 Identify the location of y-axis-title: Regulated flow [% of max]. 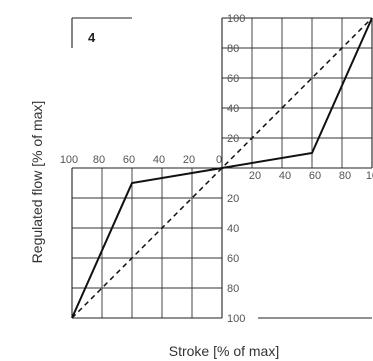
(37, 182).